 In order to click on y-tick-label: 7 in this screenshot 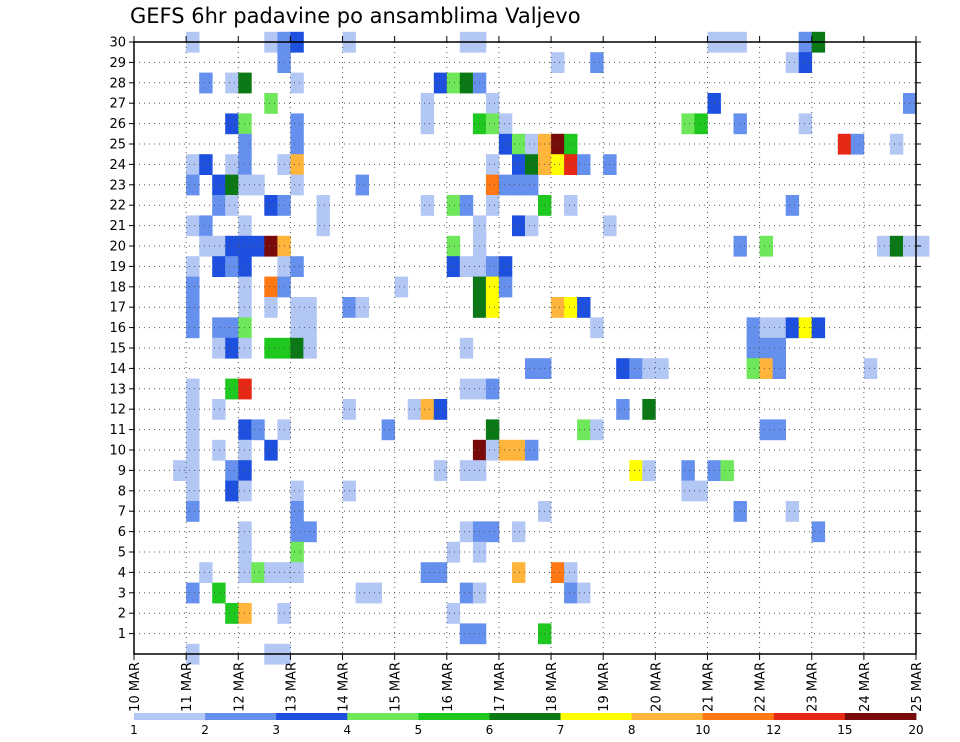, I will do `click(122, 512)`.